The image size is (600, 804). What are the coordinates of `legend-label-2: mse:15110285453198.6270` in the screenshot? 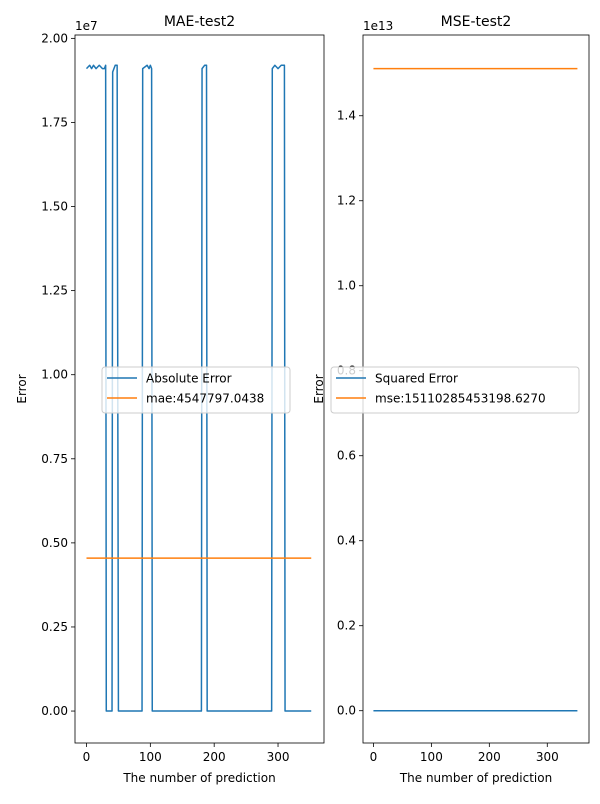 It's located at (460, 399).